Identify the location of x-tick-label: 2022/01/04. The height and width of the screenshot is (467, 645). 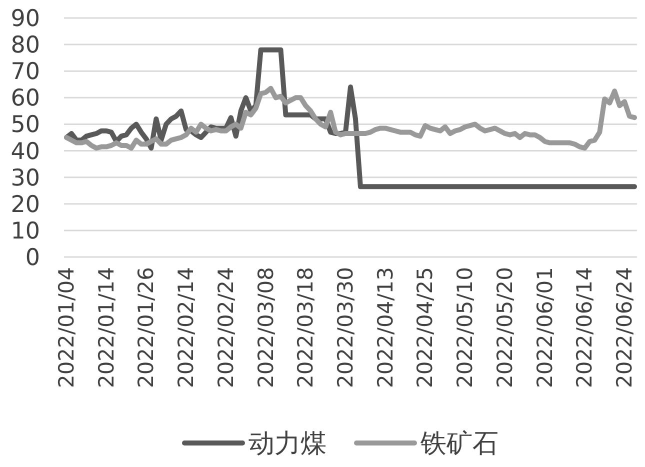
(66, 327).